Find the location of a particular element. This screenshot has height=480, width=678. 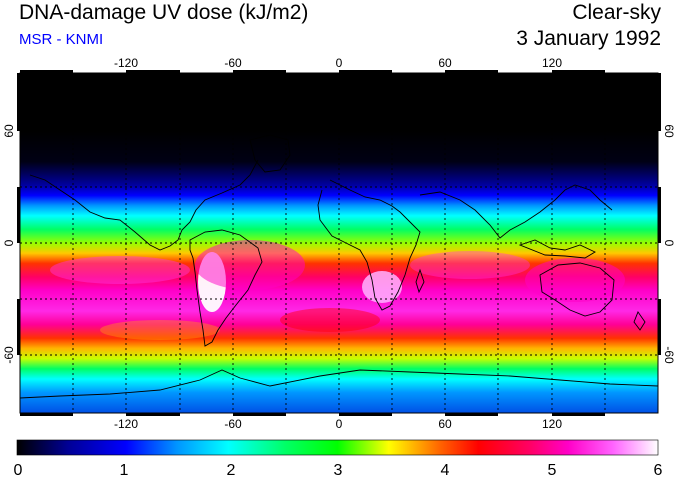

lat-tick-right-0: 0 is located at coordinates (669, 243).